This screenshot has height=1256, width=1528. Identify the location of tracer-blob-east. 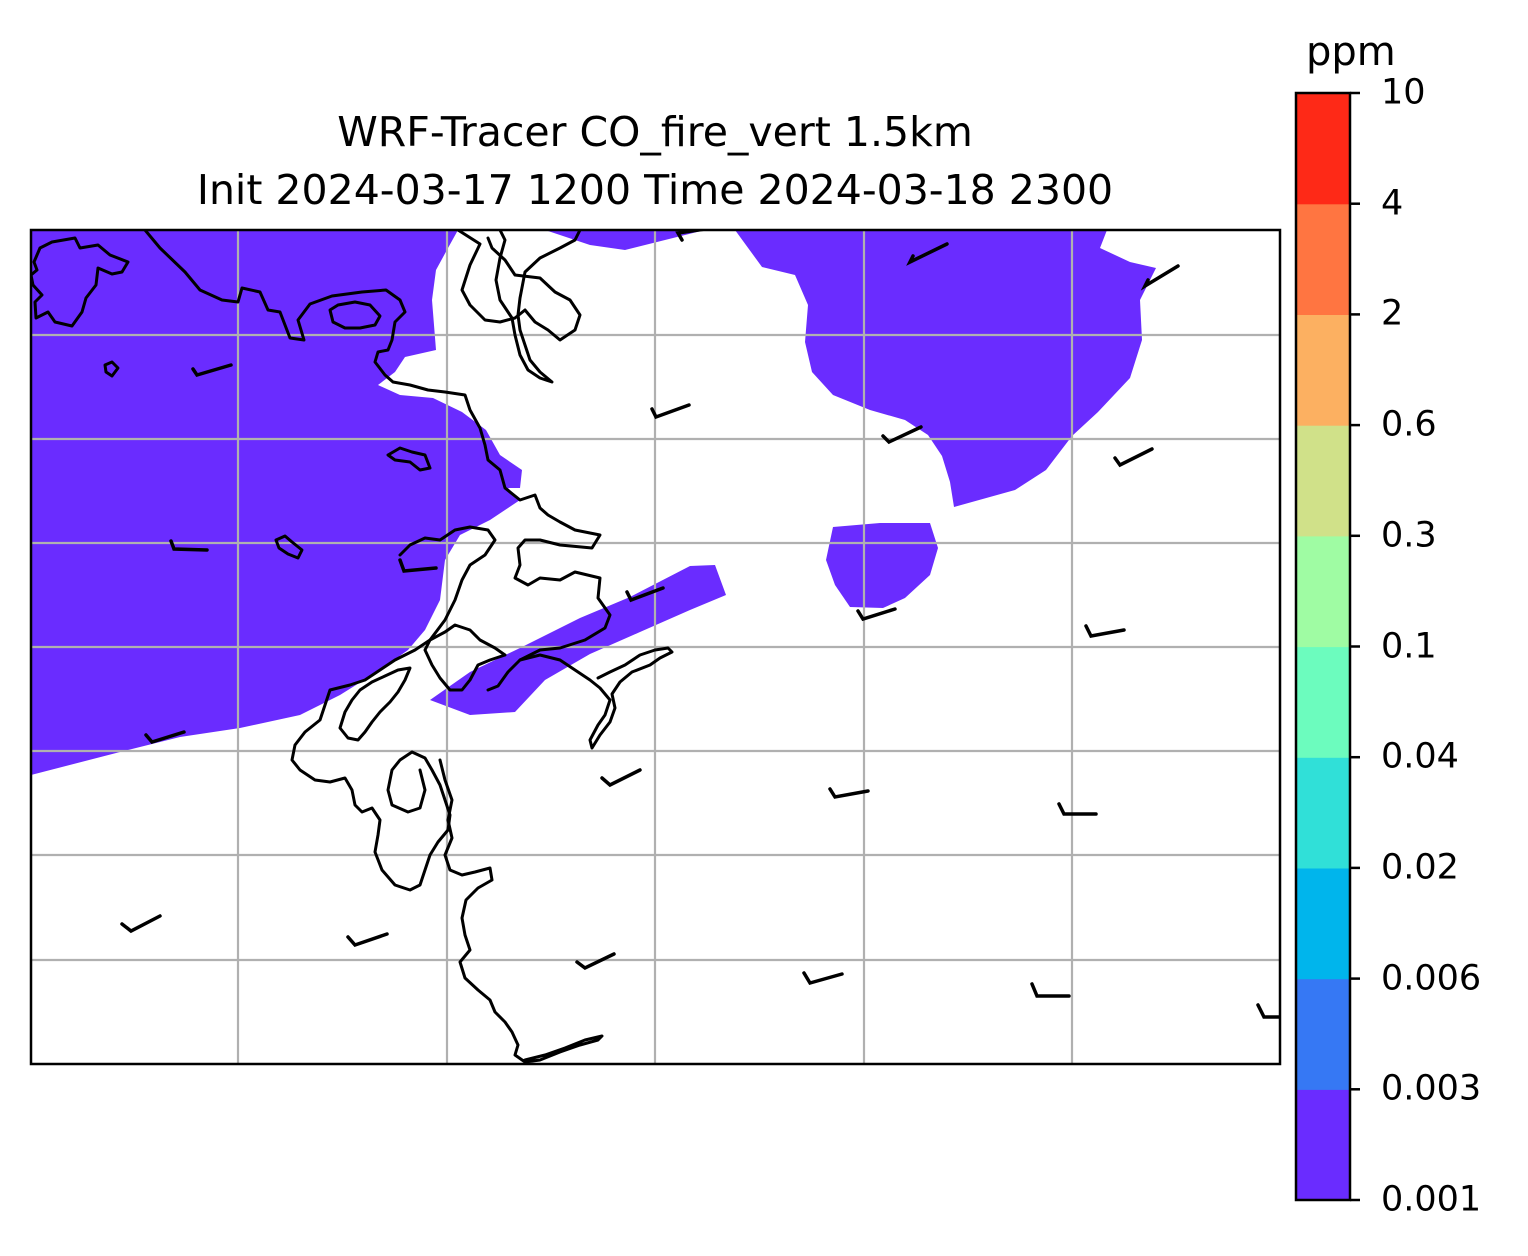
(882, 565).